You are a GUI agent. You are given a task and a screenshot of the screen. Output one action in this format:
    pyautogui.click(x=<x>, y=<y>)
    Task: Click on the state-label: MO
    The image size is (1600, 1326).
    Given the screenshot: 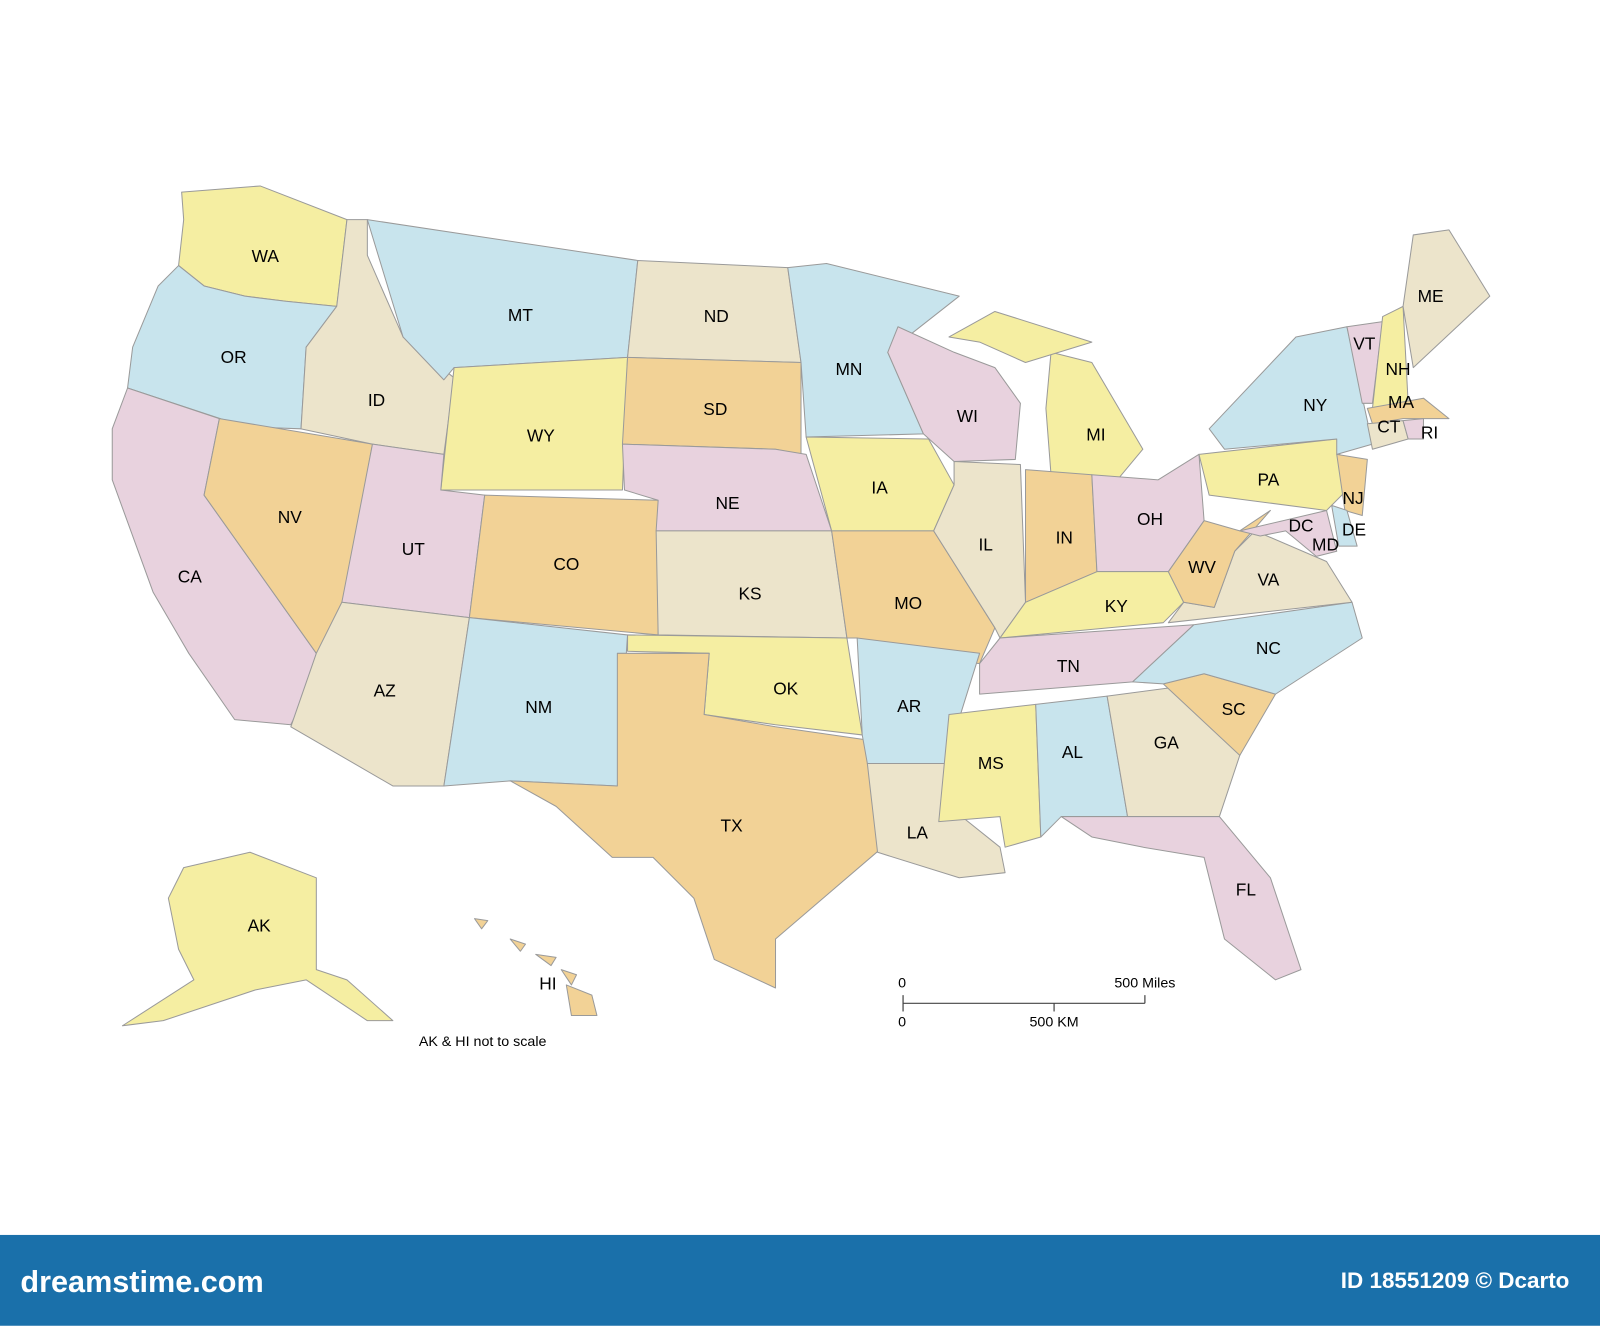 What is the action you would take?
    pyautogui.click(x=908, y=603)
    